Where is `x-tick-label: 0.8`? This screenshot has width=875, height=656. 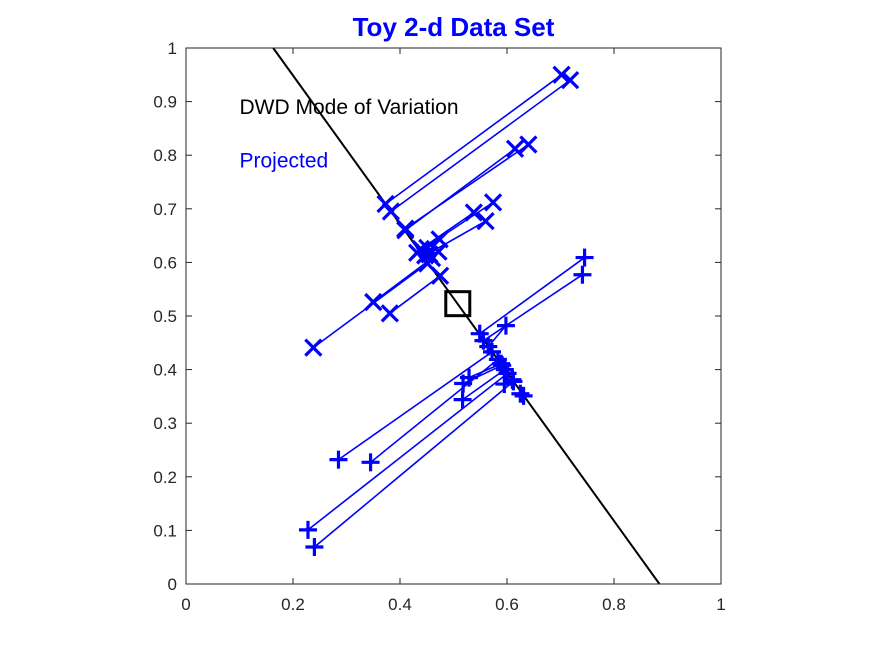 x-tick-label: 0.8 is located at coordinates (614, 604).